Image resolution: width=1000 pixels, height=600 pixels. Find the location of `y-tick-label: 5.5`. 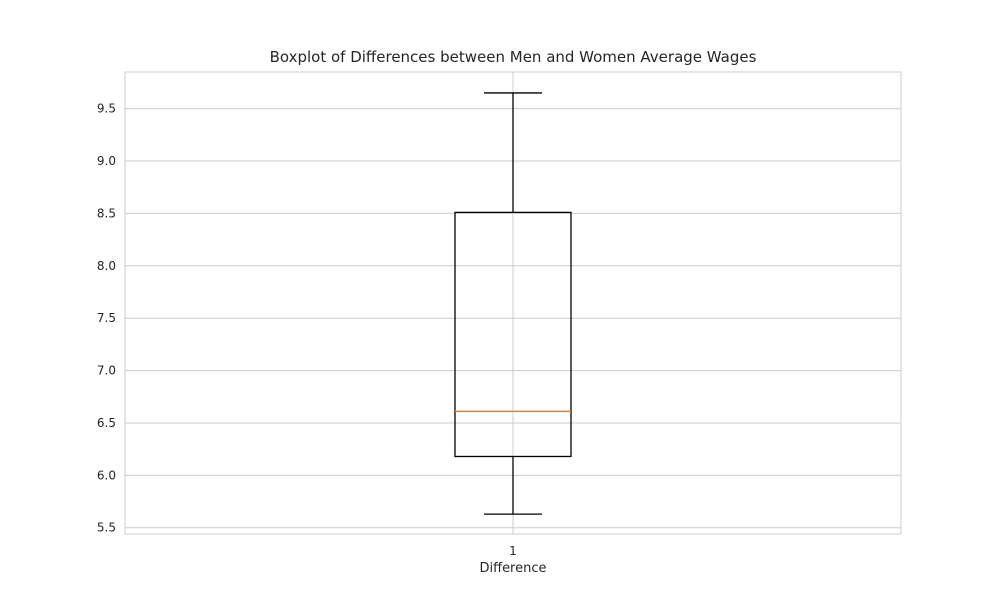

y-tick-label: 5.5 is located at coordinates (106, 528).